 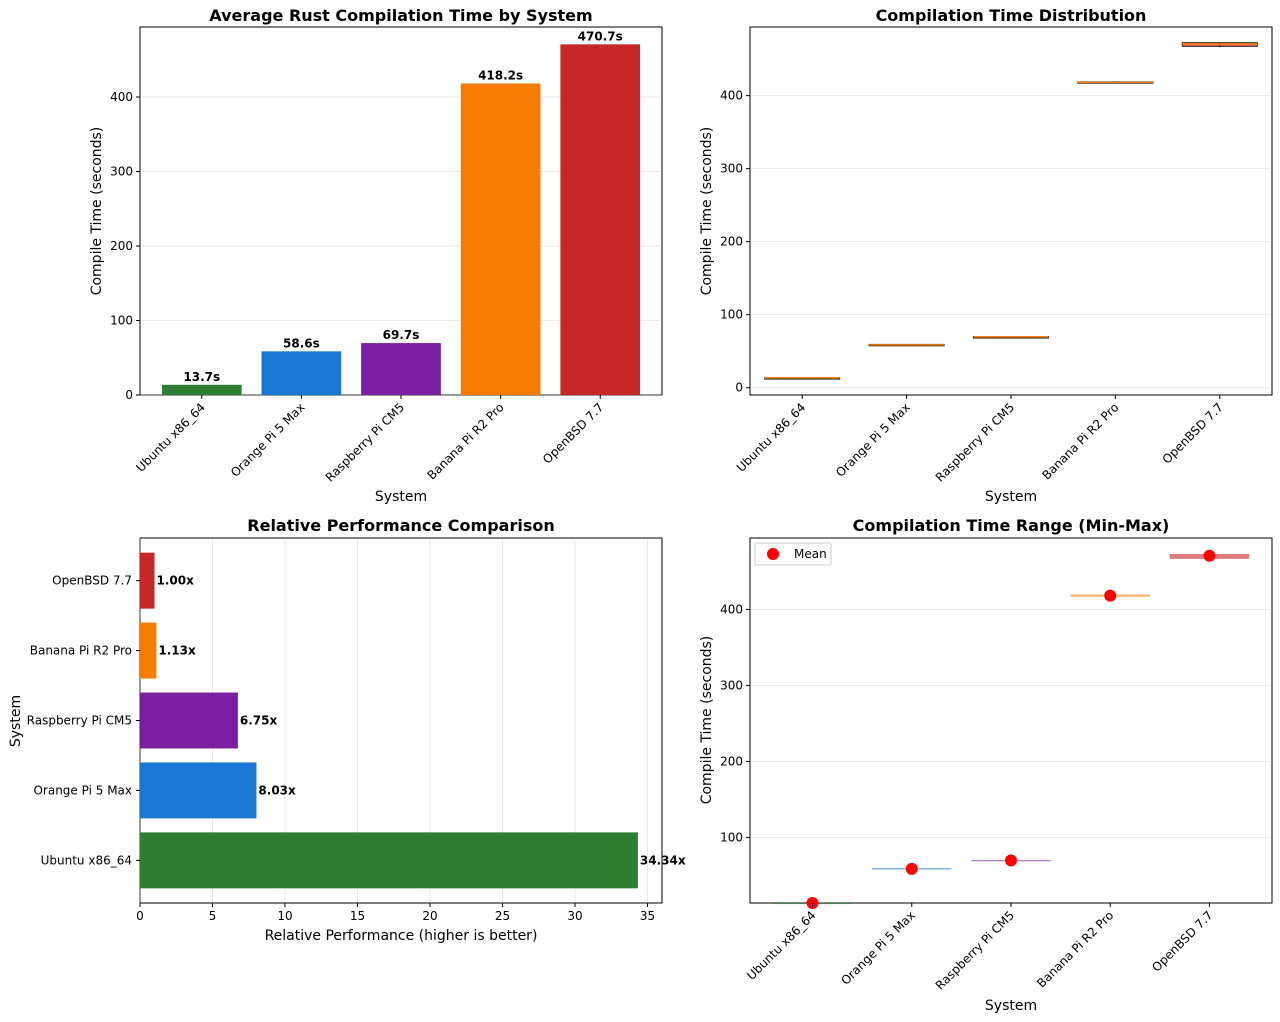 I want to click on x-tick-label-4: OpenBSD 7.7, so click(x=1182, y=941).